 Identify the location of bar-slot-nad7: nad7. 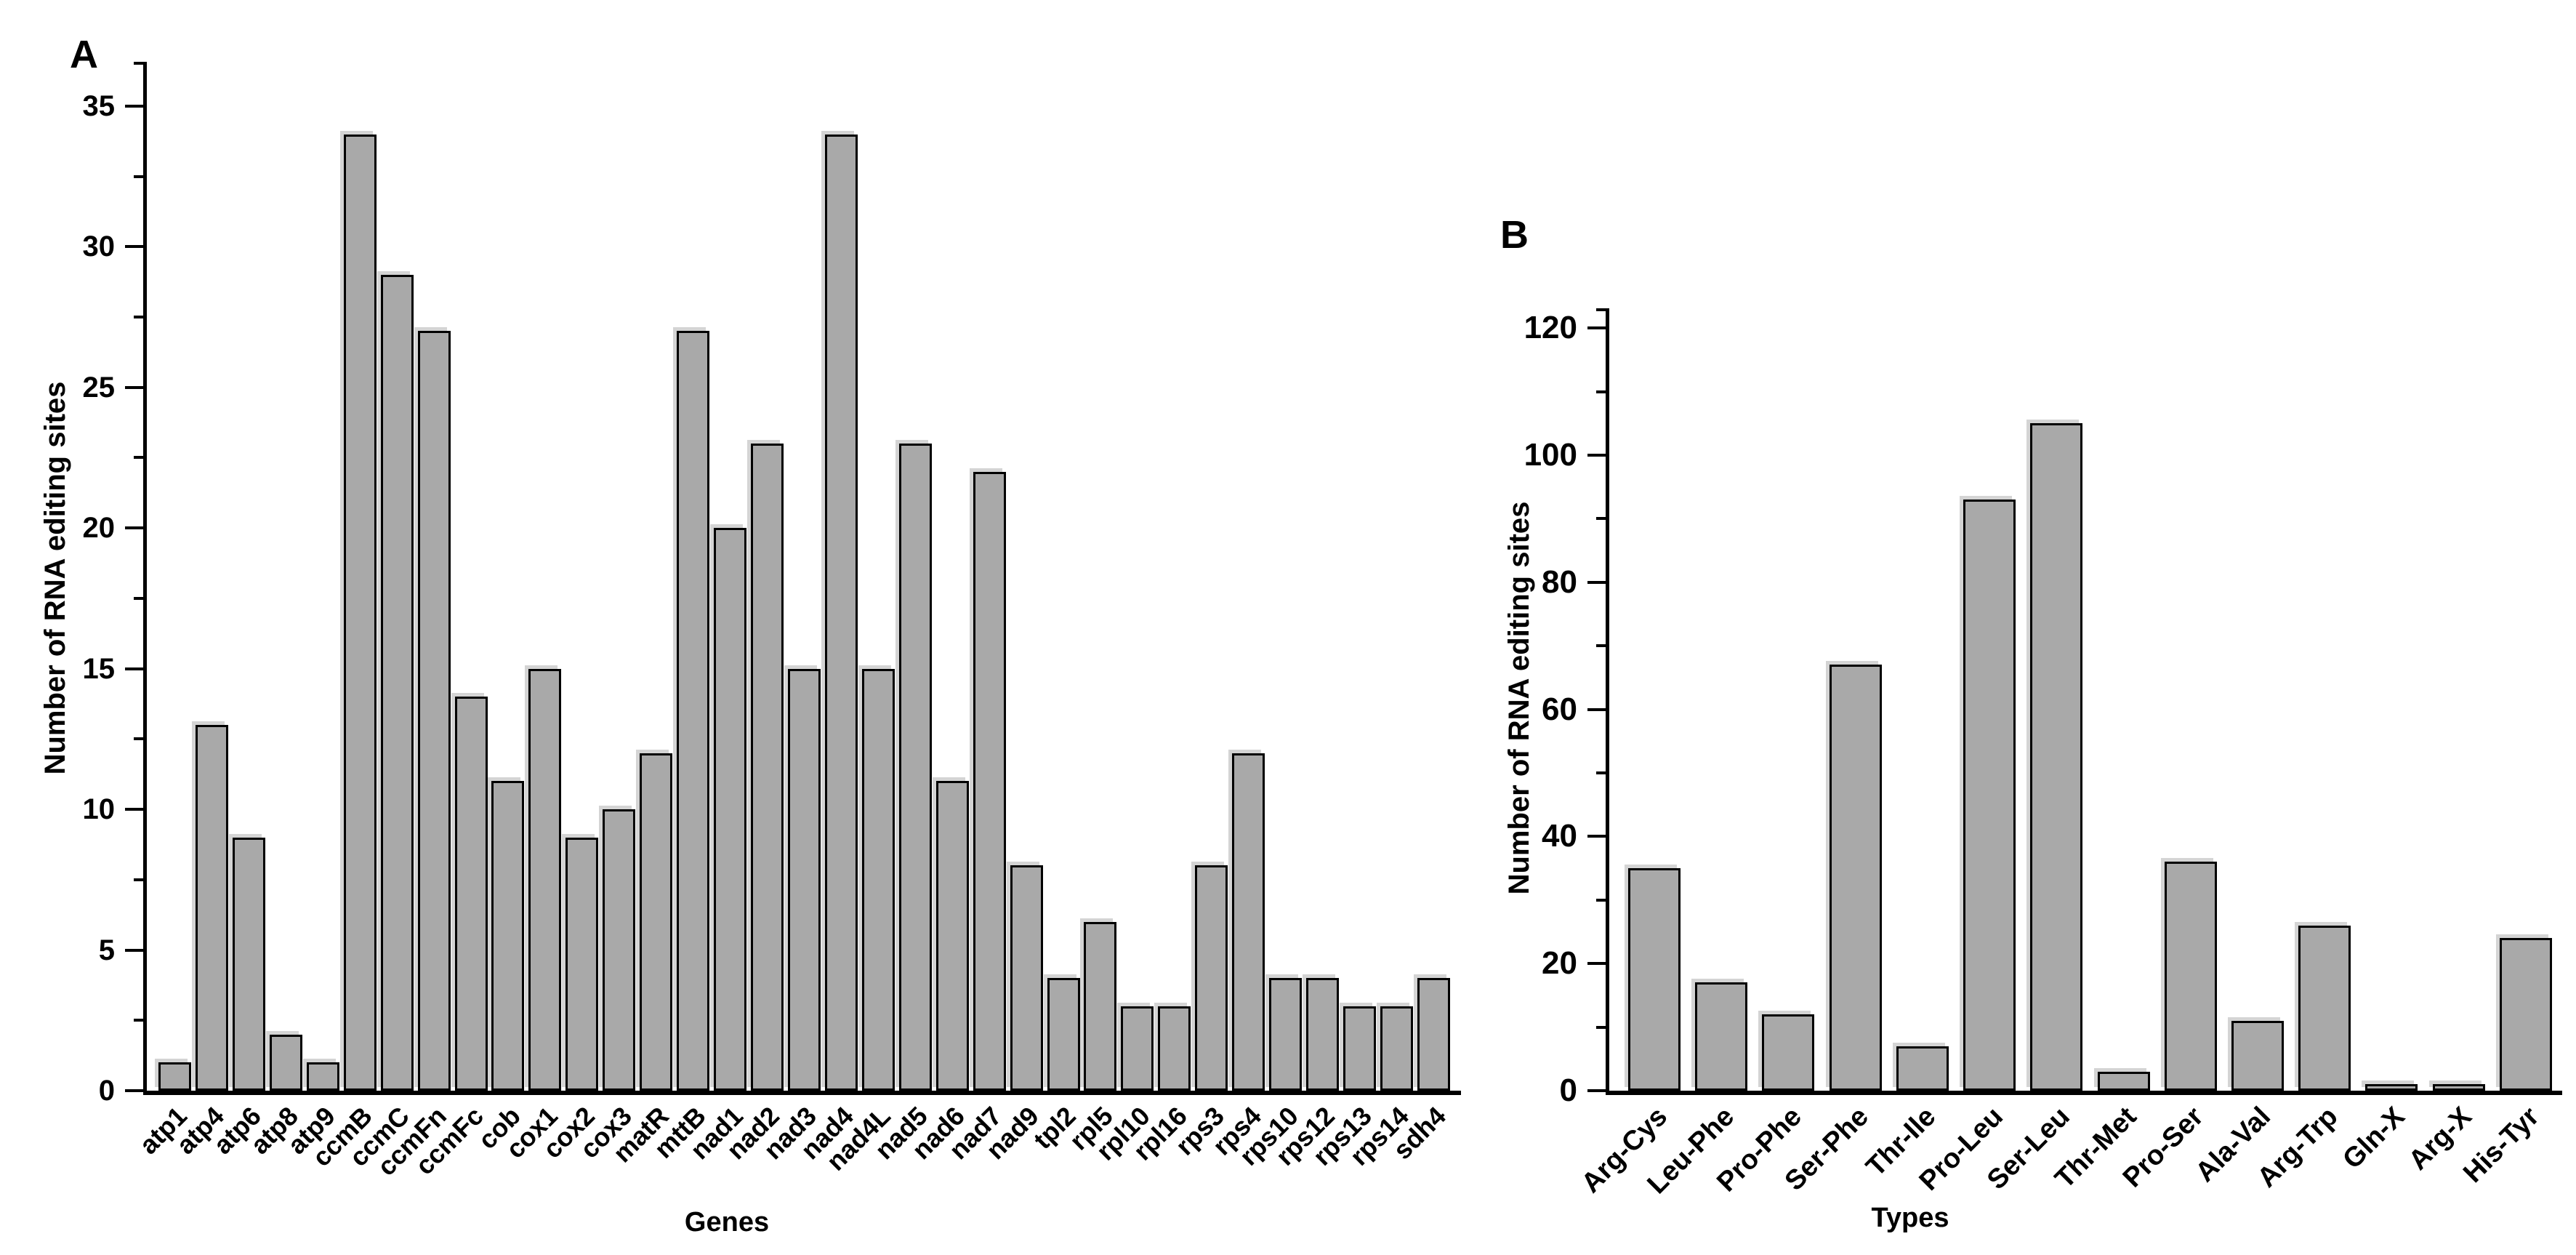
(975, 818).